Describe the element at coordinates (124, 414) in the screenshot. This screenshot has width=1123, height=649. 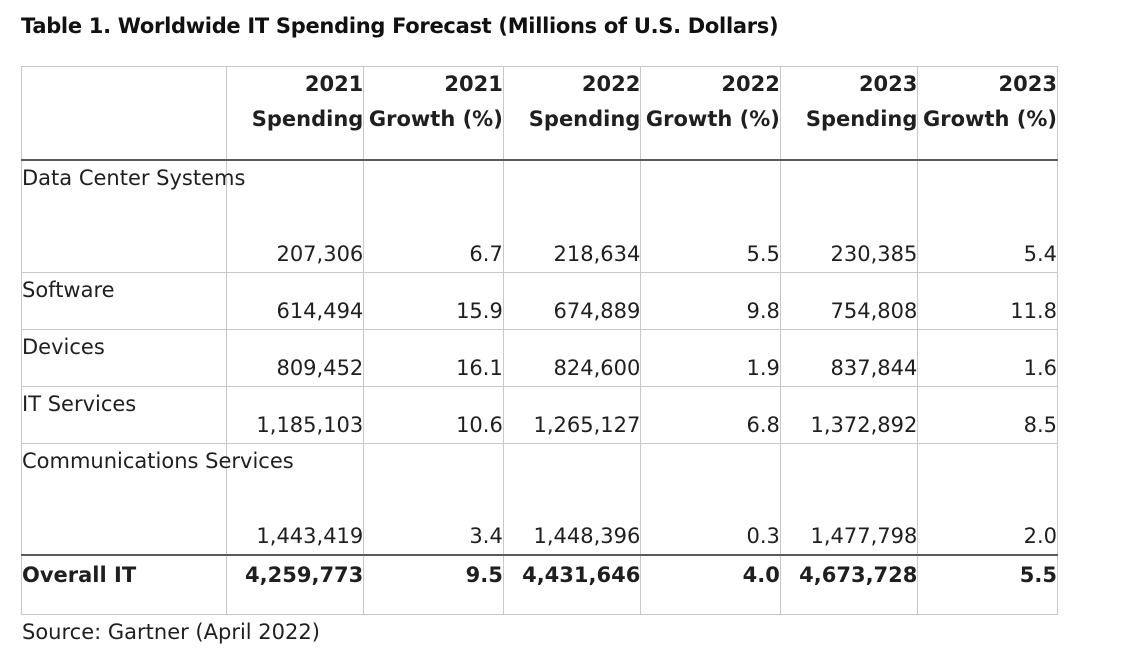
I see `row-label: IT Services` at that location.